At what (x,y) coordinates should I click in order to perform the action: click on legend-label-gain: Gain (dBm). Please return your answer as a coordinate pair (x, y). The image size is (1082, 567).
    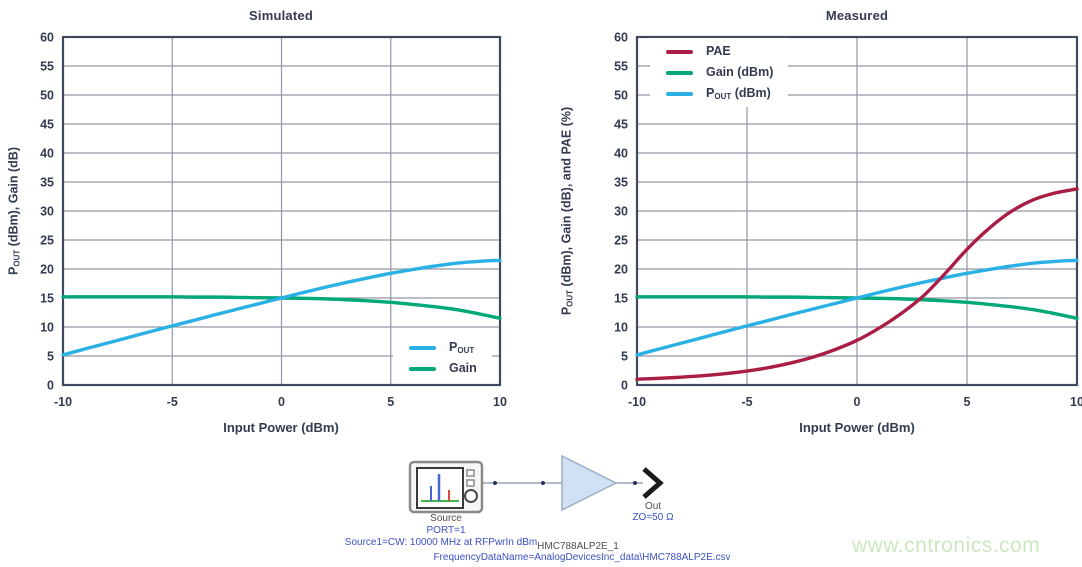
    Looking at the image, I should click on (740, 72).